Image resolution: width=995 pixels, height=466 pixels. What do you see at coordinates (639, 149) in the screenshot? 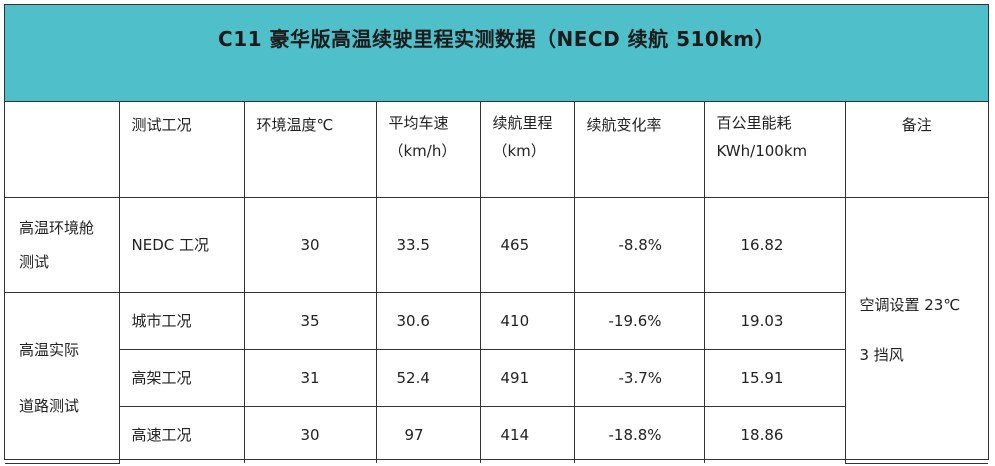
I see `header-range-change: 续航变化率` at bounding box center [639, 149].